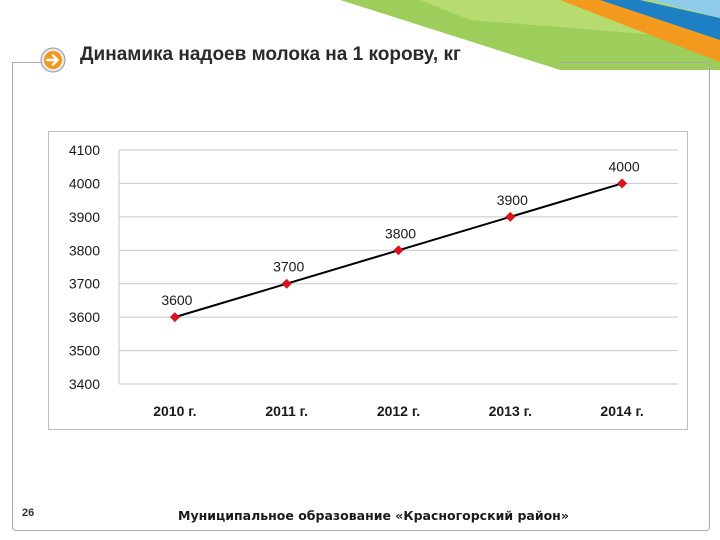 The height and width of the screenshot is (540, 720). Describe the element at coordinates (398, 411) in the screenshot. I see `x-tick-label: 2012 г.` at that location.